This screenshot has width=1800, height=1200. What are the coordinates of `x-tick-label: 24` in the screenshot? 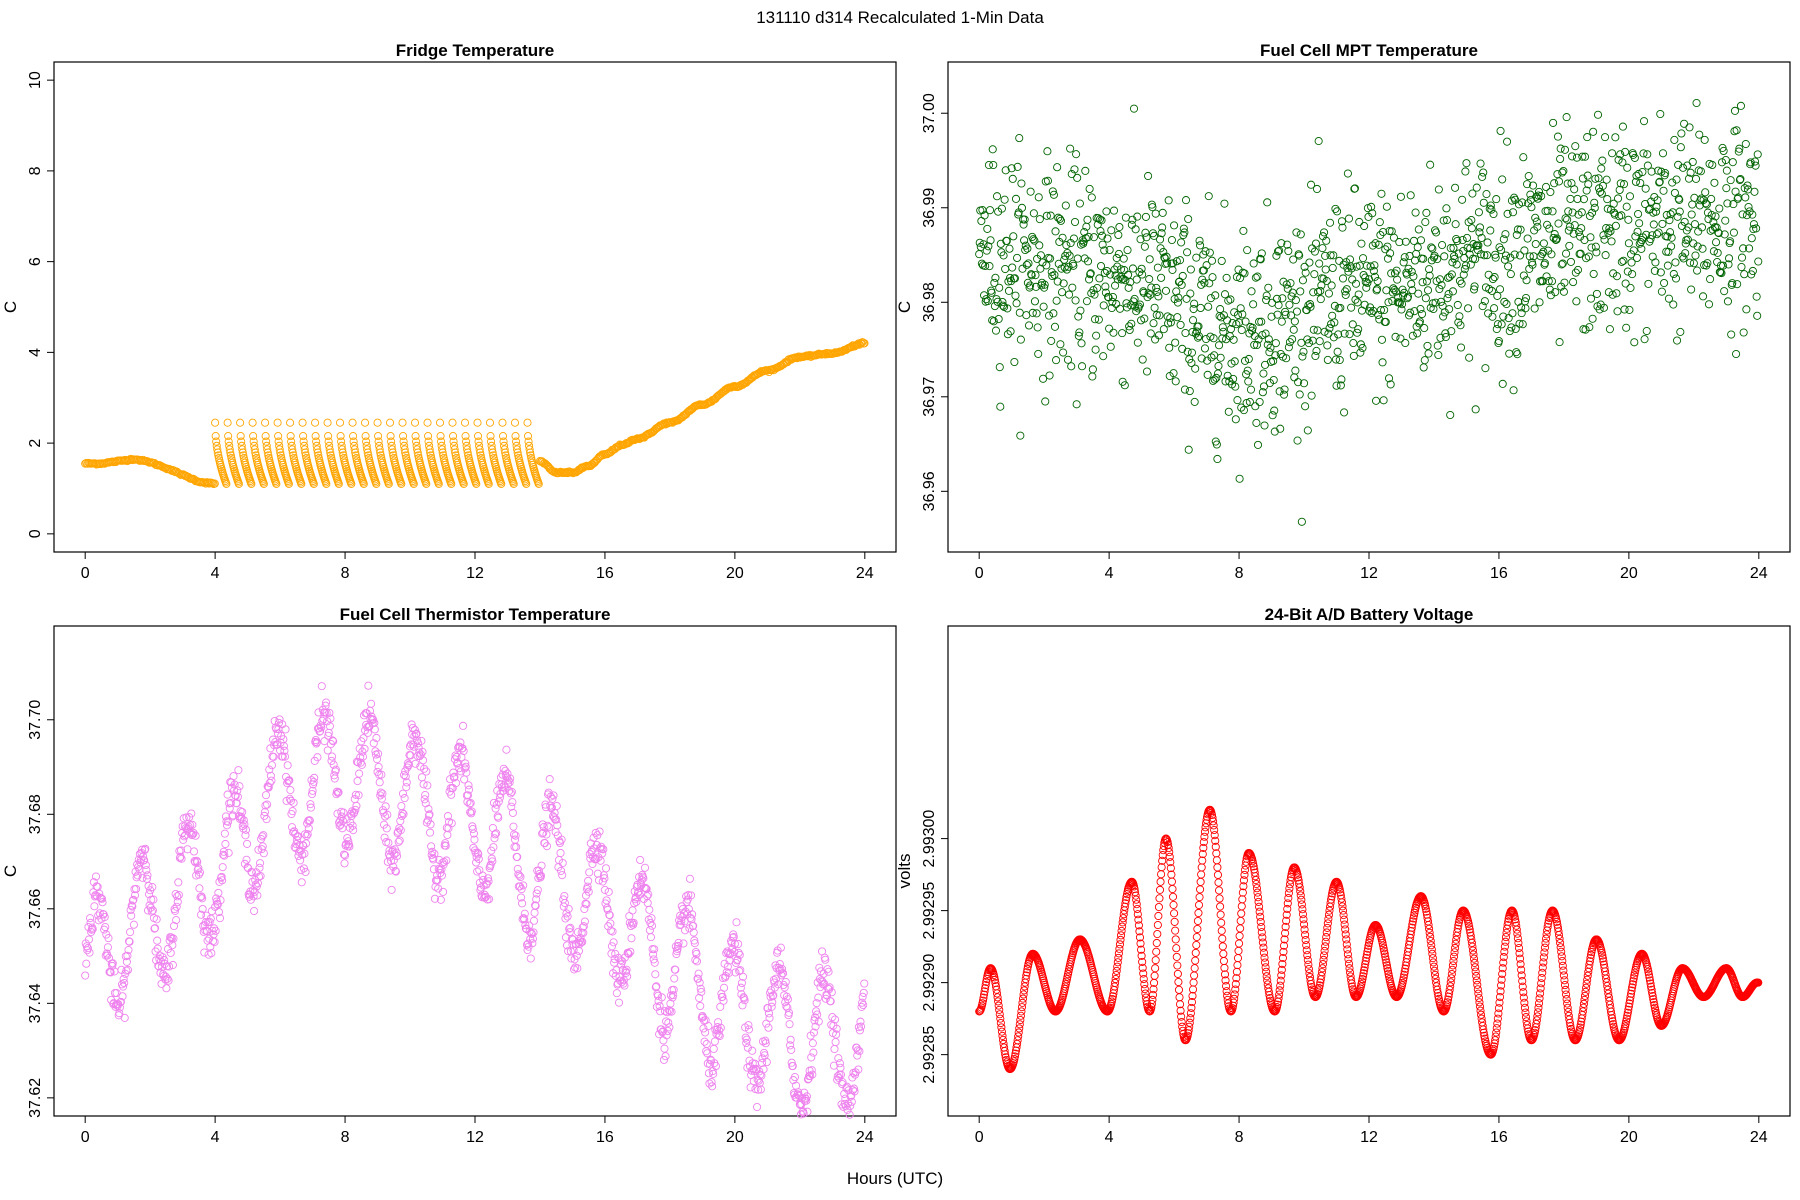 It's located at (865, 573).